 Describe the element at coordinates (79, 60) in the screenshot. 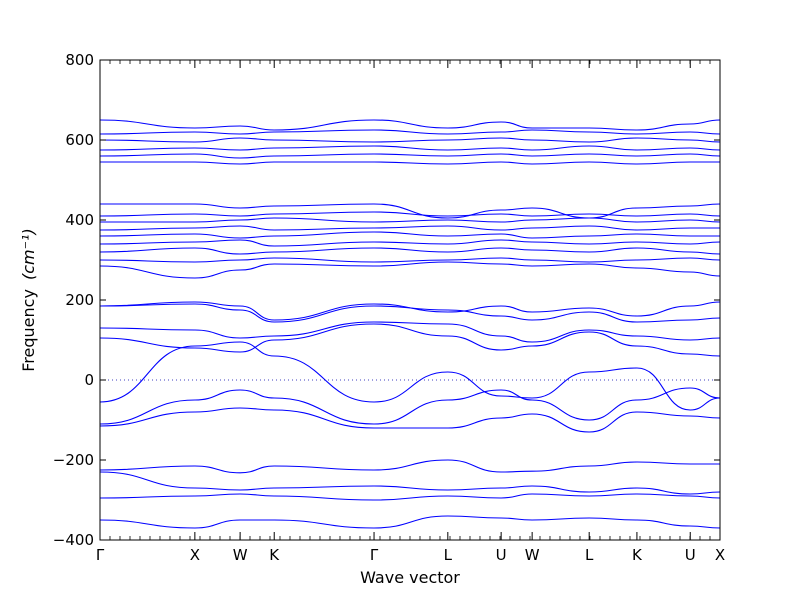

I see `y-tick-label: 800` at that location.